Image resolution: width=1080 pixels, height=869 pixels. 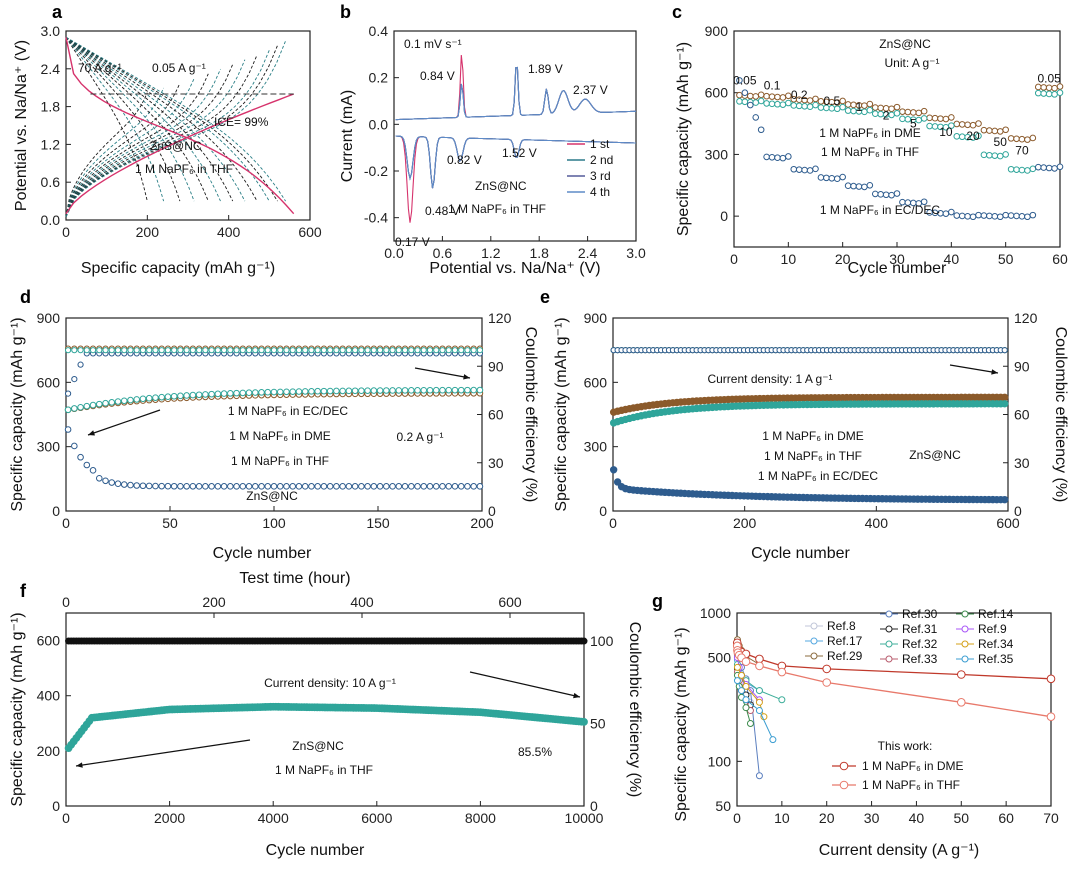 What do you see at coordinates (831, 101) in the screenshot?
I see `rate-label-c: 0.5` at bounding box center [831, 101].